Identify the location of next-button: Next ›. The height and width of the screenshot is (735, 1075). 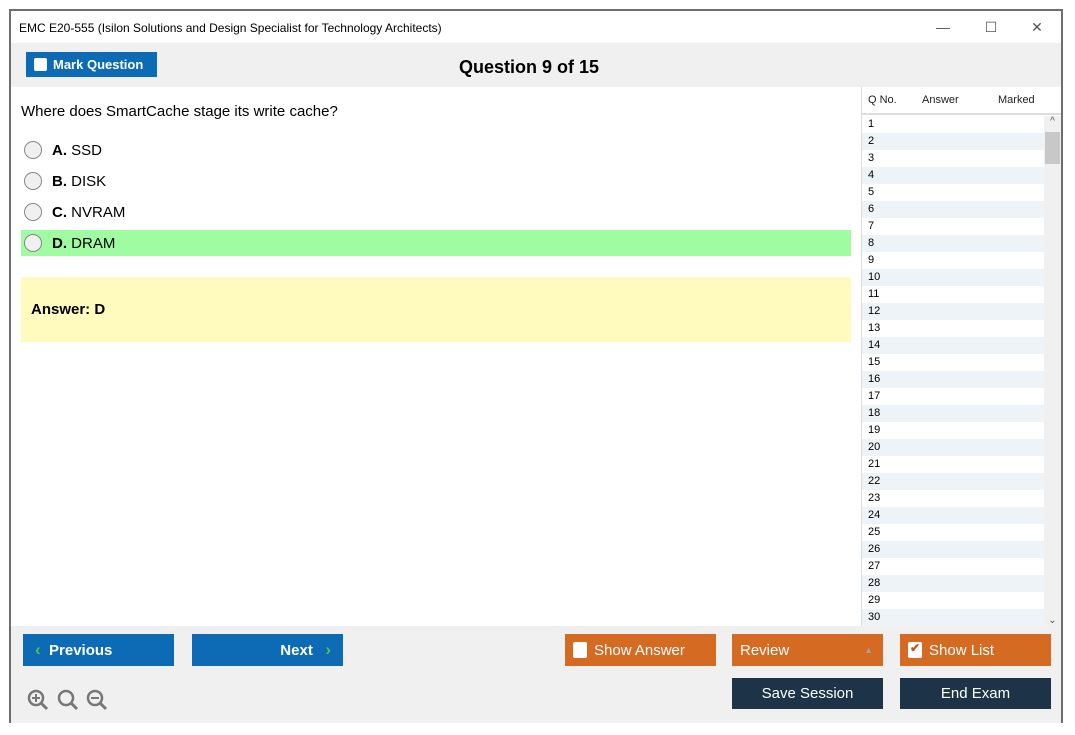
(267, 650).